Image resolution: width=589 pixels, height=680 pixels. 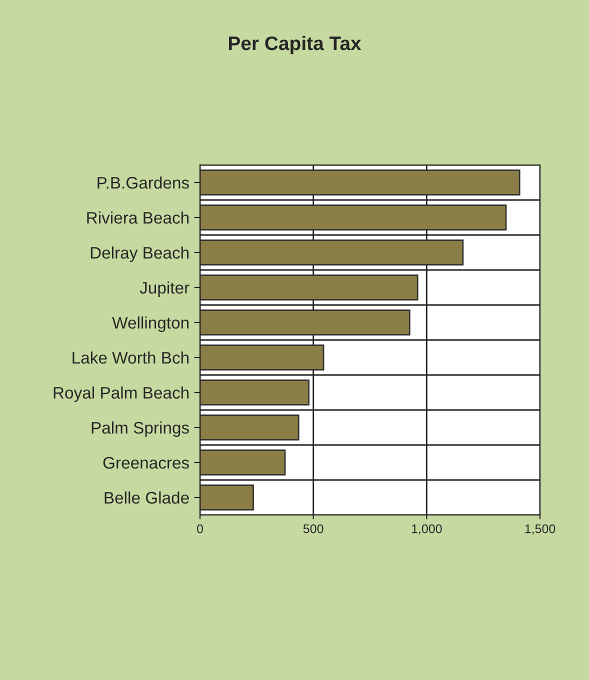 What do you see at coordinates (121, 394) in the screenshot?
I see `y-tick-label: Royal Palm Beach` at bounding box center [121, 394].